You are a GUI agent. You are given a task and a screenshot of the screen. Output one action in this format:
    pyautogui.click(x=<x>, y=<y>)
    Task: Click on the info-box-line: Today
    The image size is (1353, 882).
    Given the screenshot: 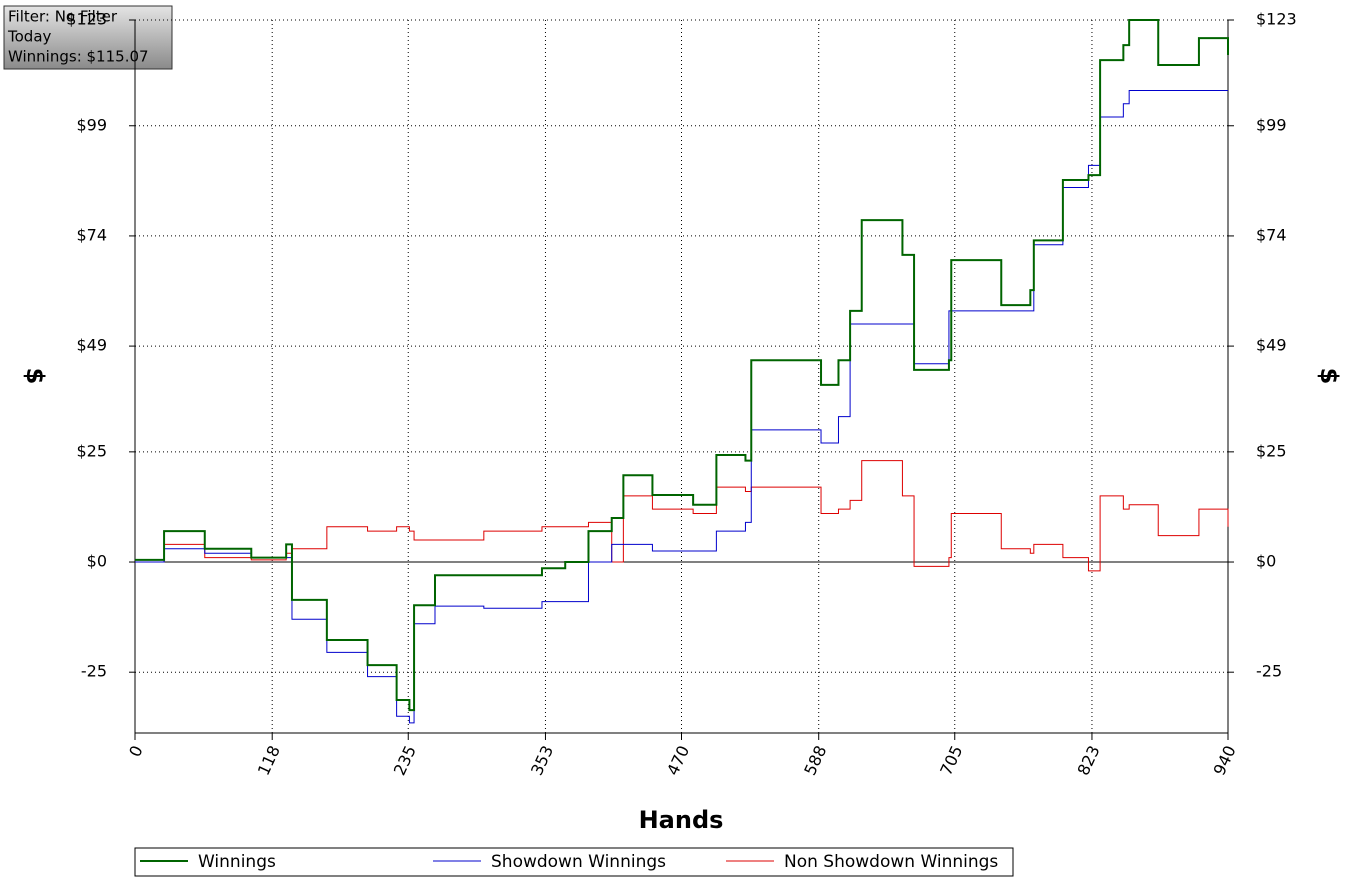 What is the action you would take?
    pyautogui.click(x=29, y=37)
    